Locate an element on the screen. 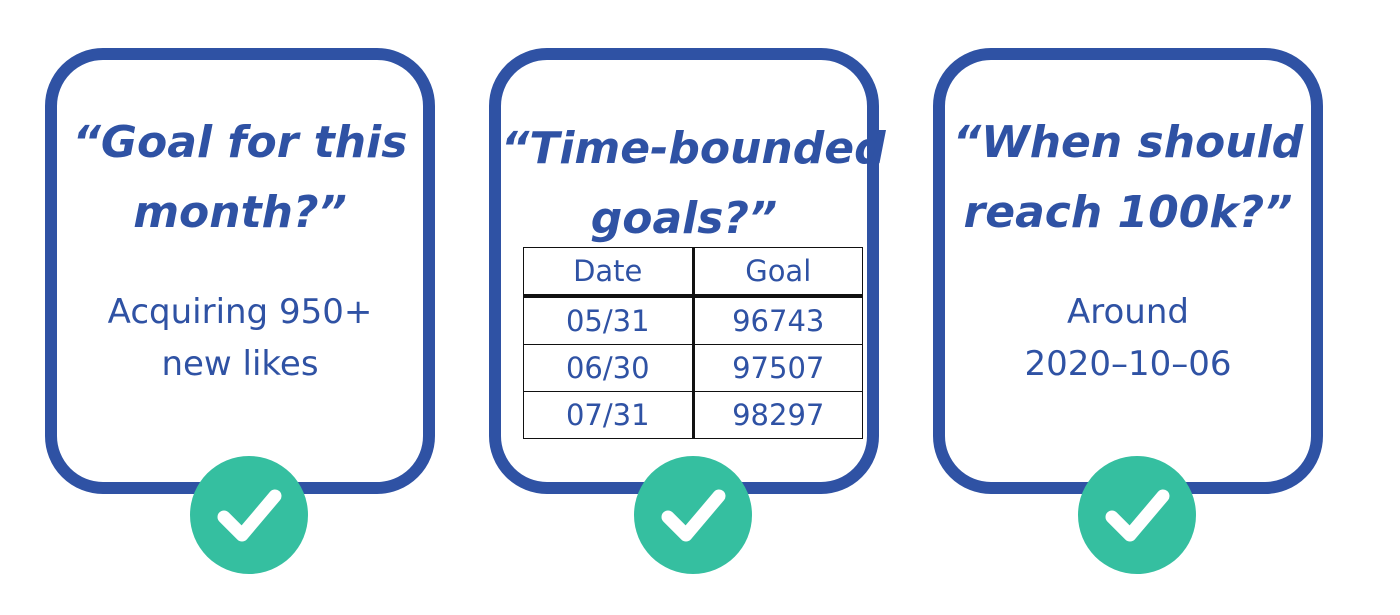 The width and height of the screenshot is (1400, 615). table-row: 05/31 96743 is located at coordinates (693, 320).